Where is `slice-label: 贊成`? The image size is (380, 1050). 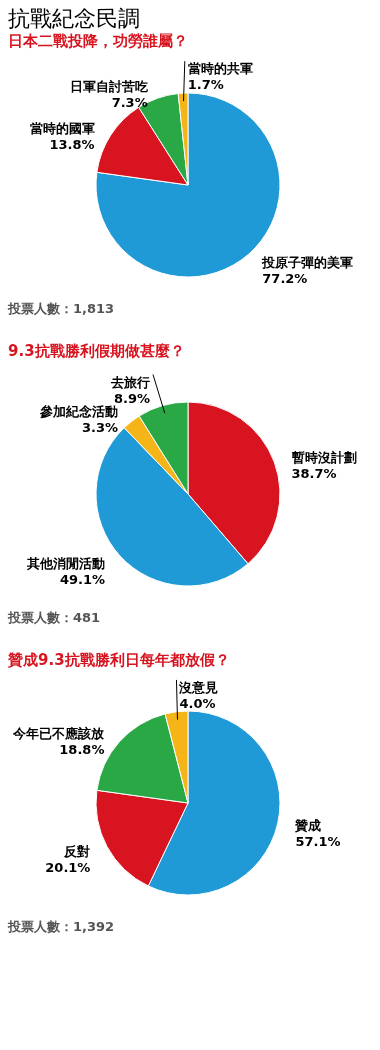
slice-label: 贊成 is located at coordinates (308, 826).